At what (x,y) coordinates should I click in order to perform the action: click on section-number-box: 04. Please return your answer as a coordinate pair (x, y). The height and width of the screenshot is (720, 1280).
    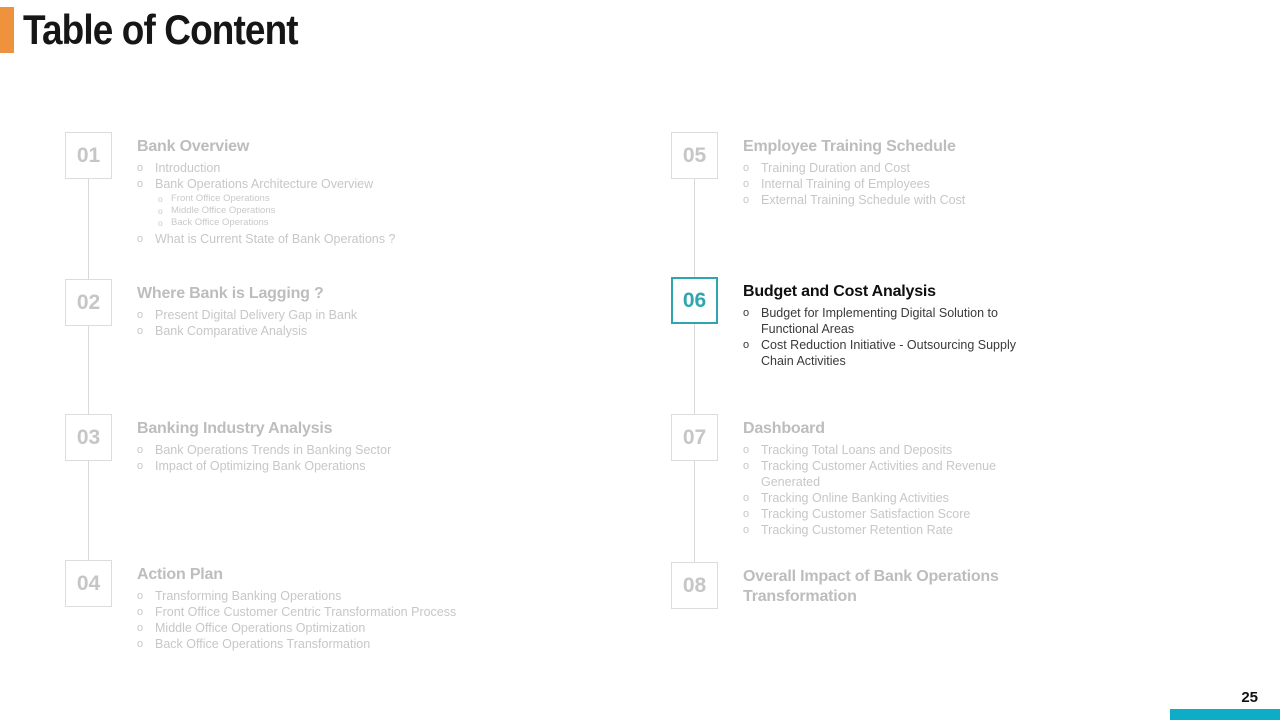
    Looking at the image, I should click on (88, 583).